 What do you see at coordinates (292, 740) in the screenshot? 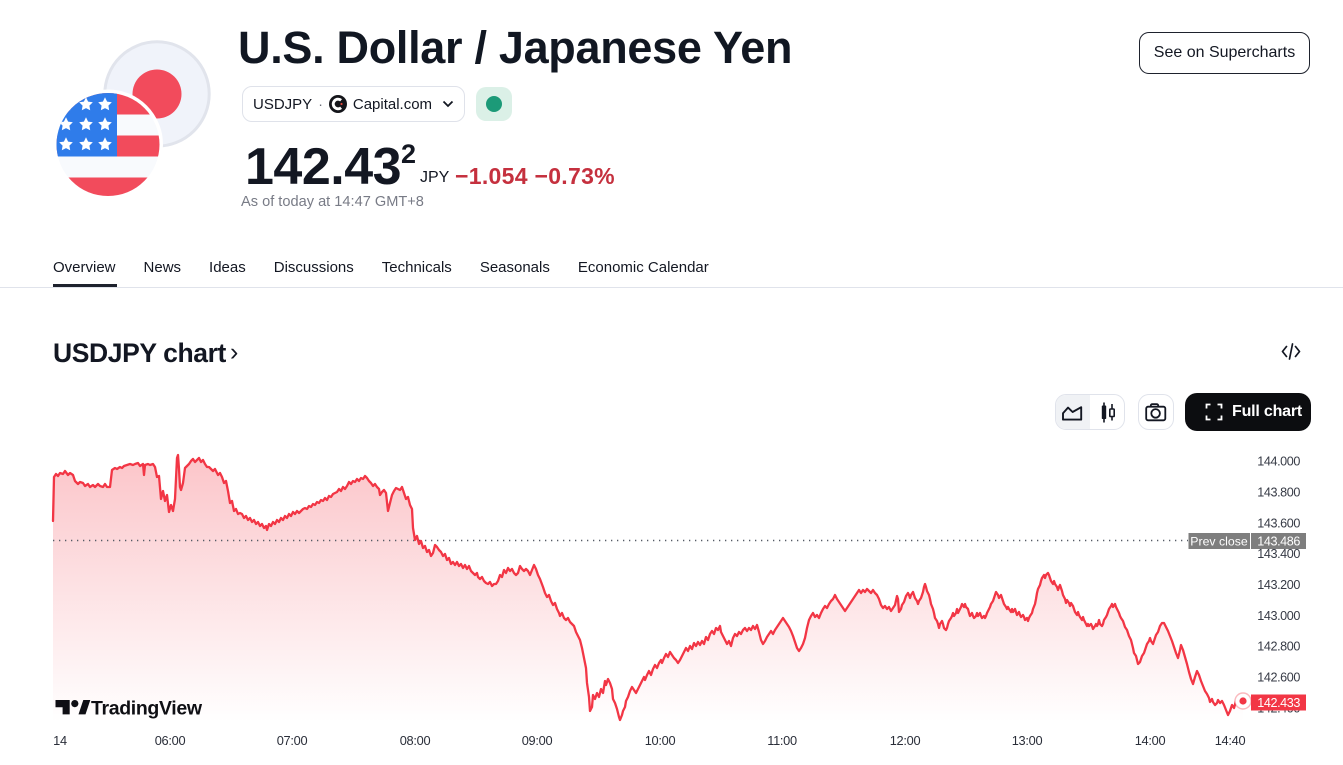
I see `svg-text: 07:00` at bounding box center [292, 740].